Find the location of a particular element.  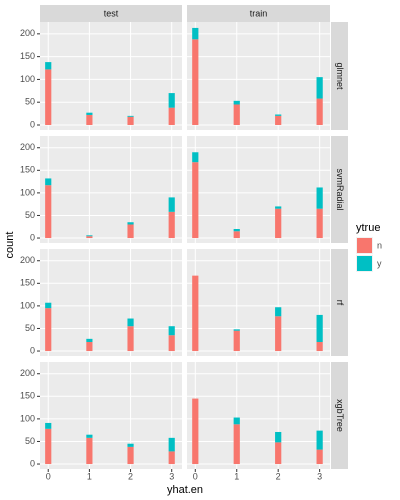

facet-label: test is located at coordinates (111, 13).